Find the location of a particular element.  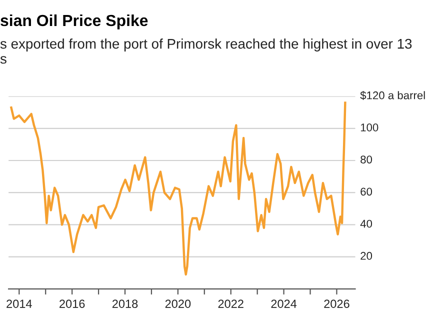

x-tick-label: 2024 is located at coordinates (284, 304).